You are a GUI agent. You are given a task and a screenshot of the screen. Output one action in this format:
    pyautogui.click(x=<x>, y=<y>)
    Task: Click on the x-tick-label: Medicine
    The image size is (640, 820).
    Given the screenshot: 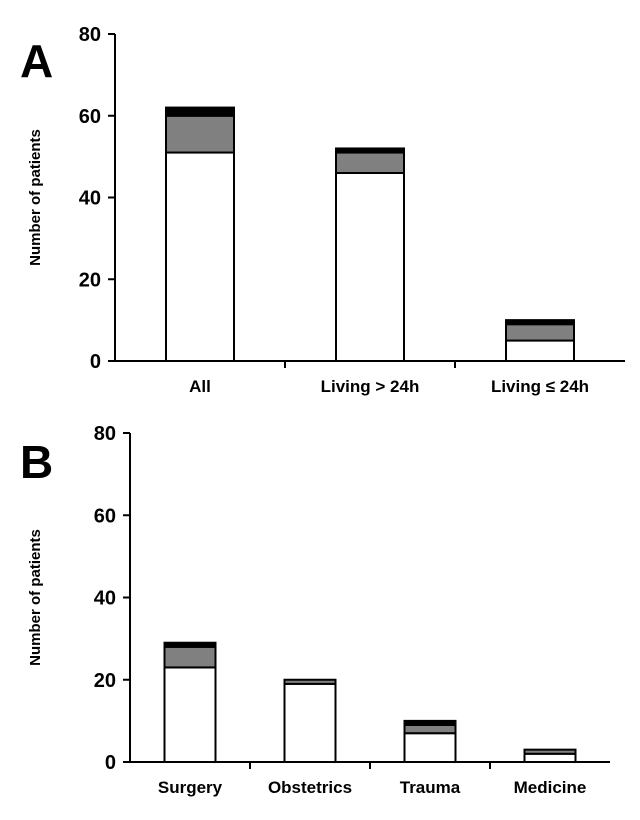 What is the action you would take?
    pyautogui.click(x=550, y=787)
    